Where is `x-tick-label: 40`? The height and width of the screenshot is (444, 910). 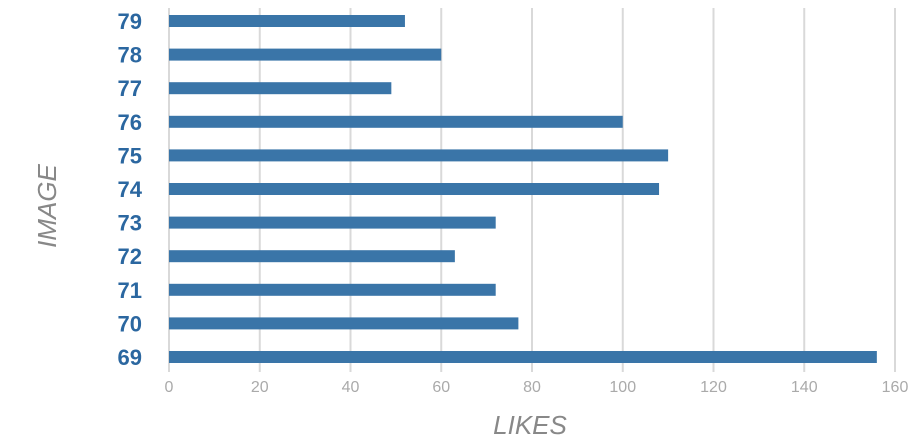
x-tick-label: 40 is located at coordinates (351, 387).